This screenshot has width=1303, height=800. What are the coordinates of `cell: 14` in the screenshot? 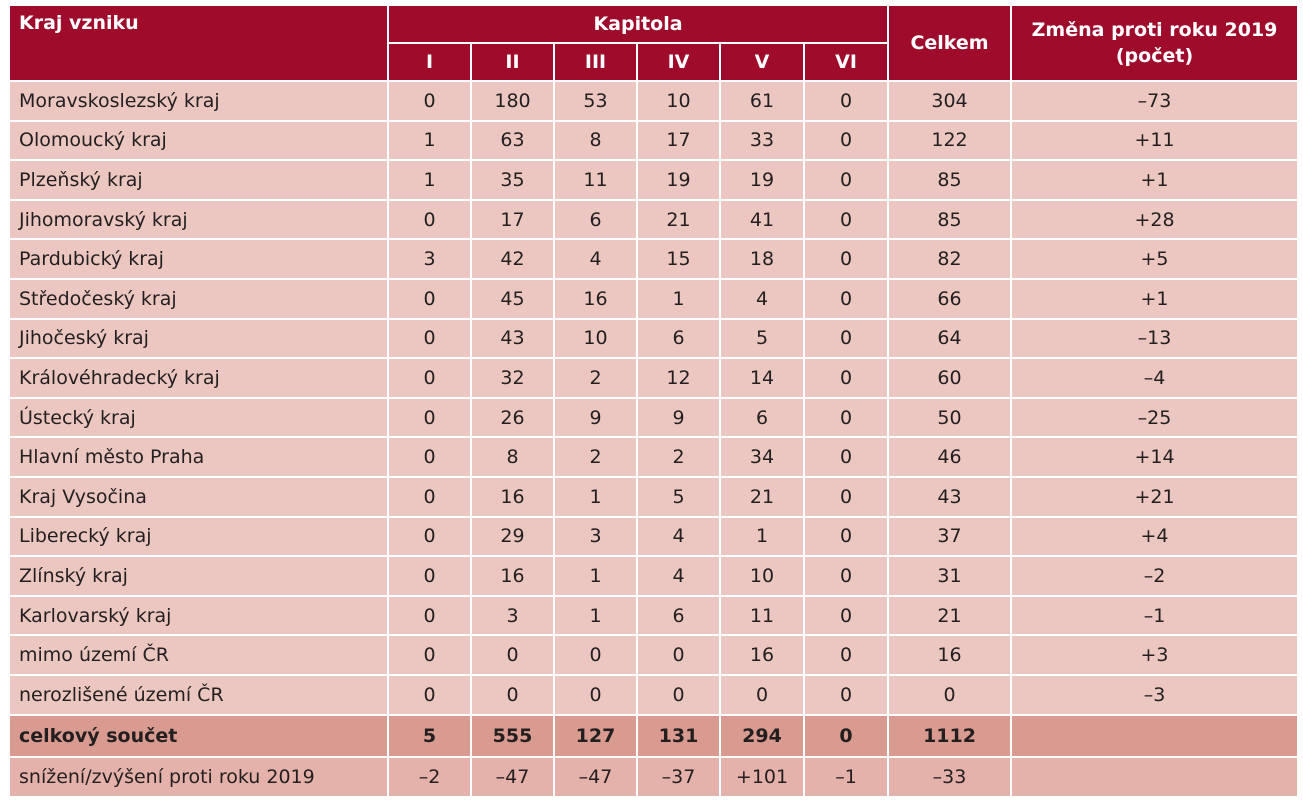 It's located at (762, 378).